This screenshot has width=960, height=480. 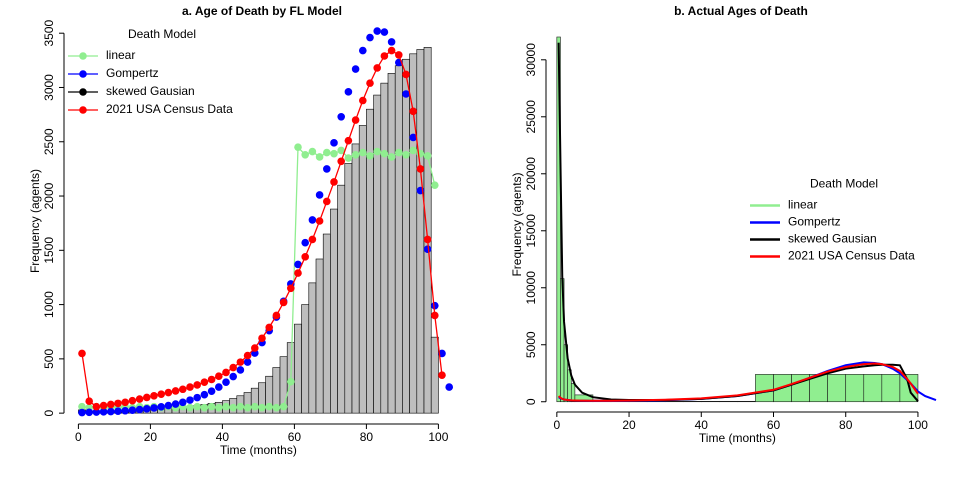 I want to click on y-axis-label: Frequency (agents), so click(x=35, y=221).